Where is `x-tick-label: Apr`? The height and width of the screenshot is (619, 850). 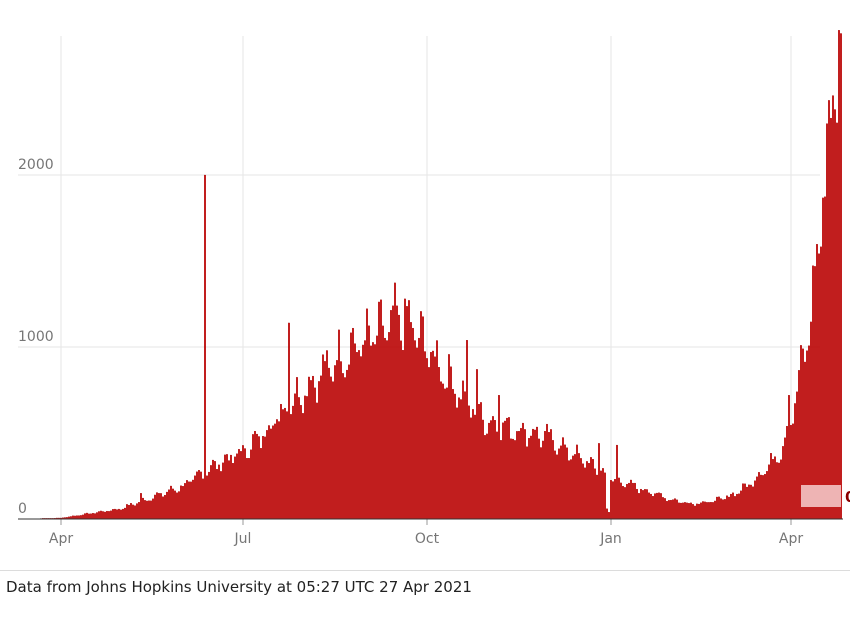 x-tick-label: Apr is located at coordinates (61, 539).